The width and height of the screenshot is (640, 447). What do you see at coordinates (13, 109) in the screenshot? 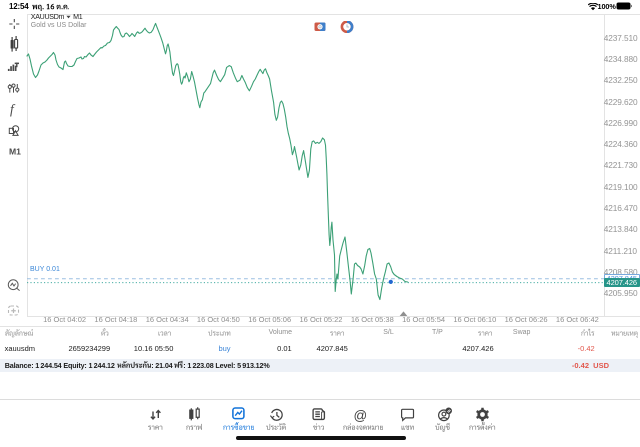
I see `svg-text: f` at bounding box center [13, 109].